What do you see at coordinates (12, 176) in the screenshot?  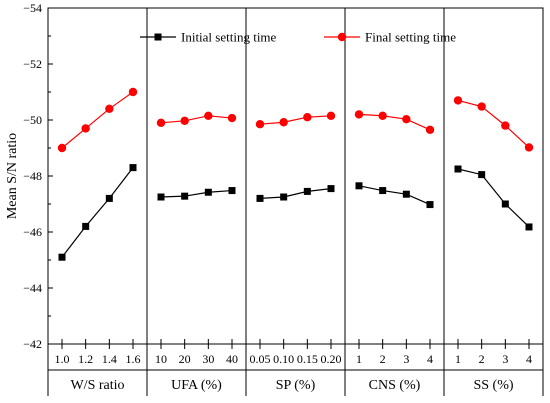 I see `y-axis-title: Mean S/N ratio` at bounding box center [12, 176].